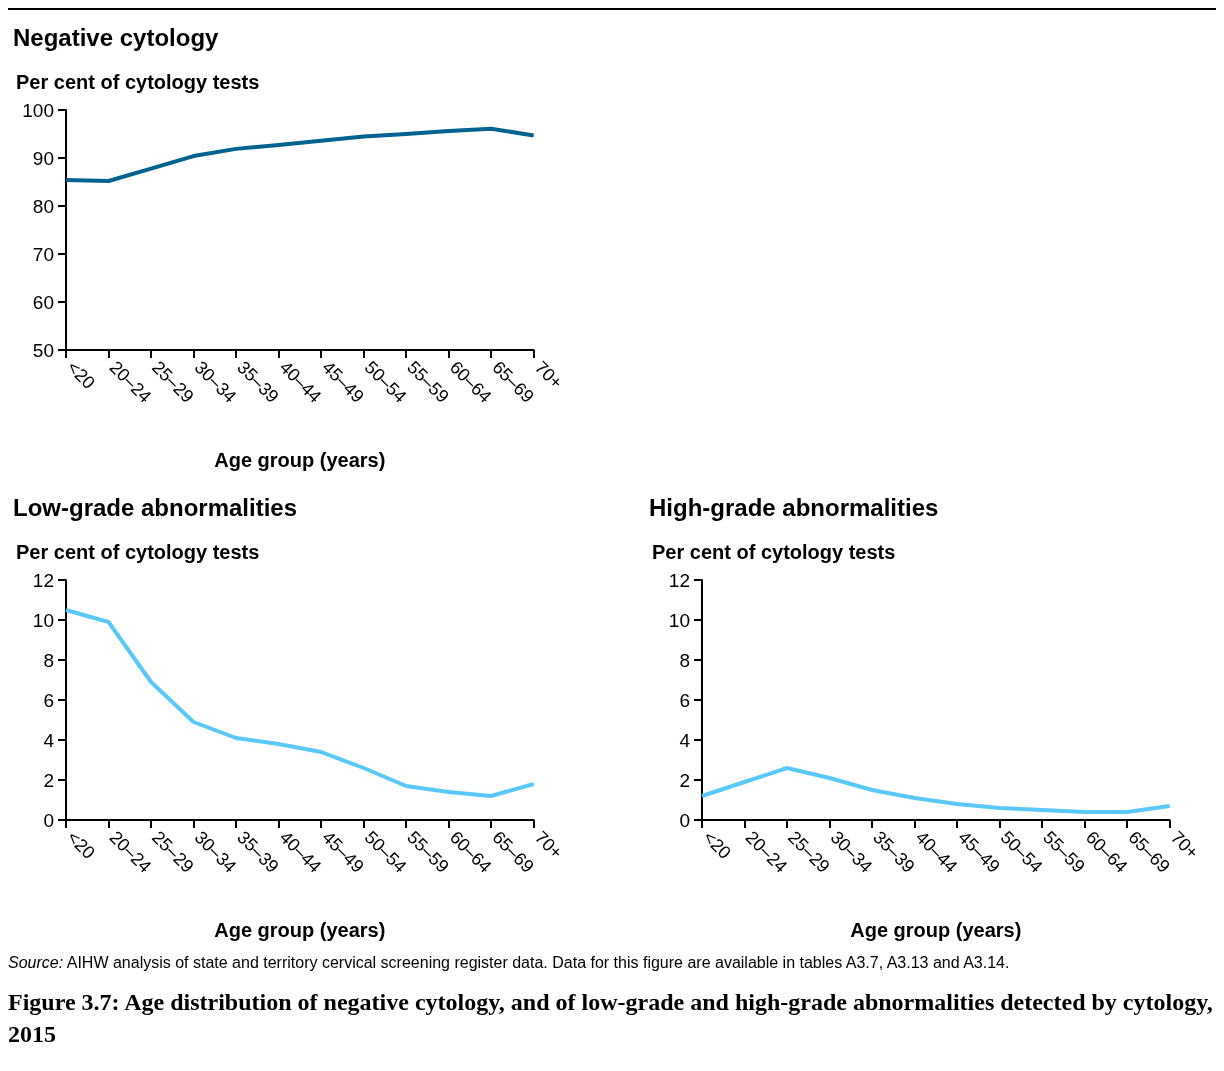 The width and height of the screenshot is (1224, 1071). Describe the element at coordinates (155, 507) in the screenshot. I see `chart-title: Low-grade abnormalities` at that location.